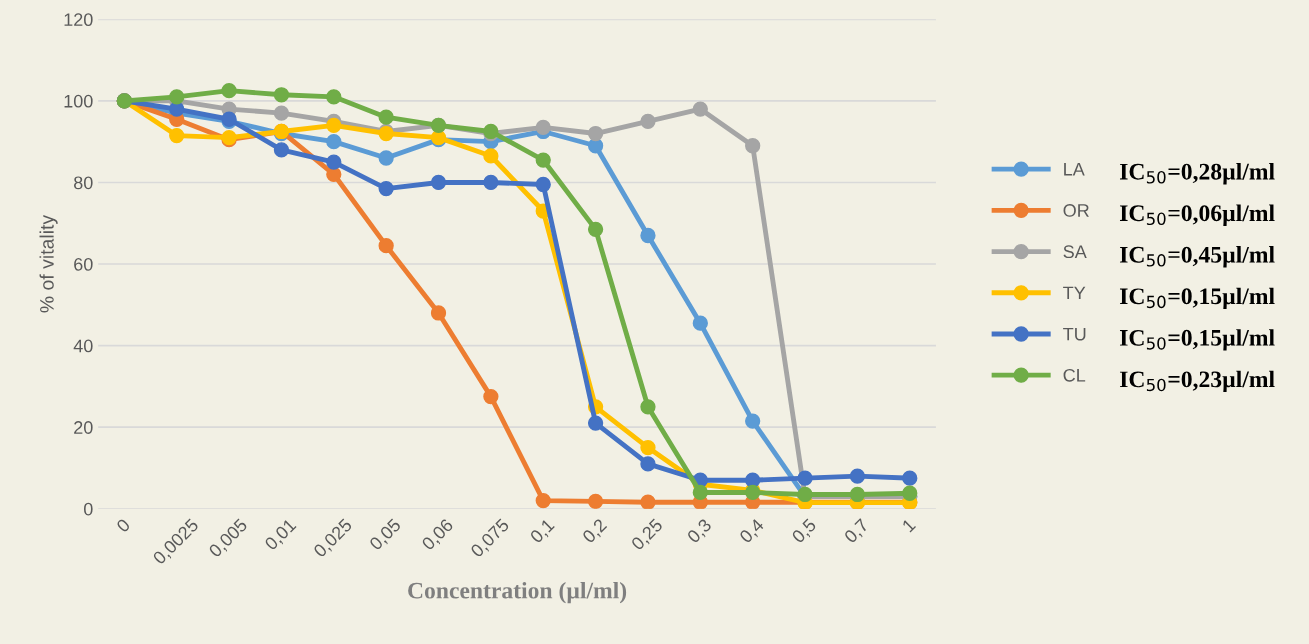 This screenshot has width=1309, height=644. Describe the element at coordinates (752, 531) in the screenshot. I see `x-tick-label: 0,4` at that location.